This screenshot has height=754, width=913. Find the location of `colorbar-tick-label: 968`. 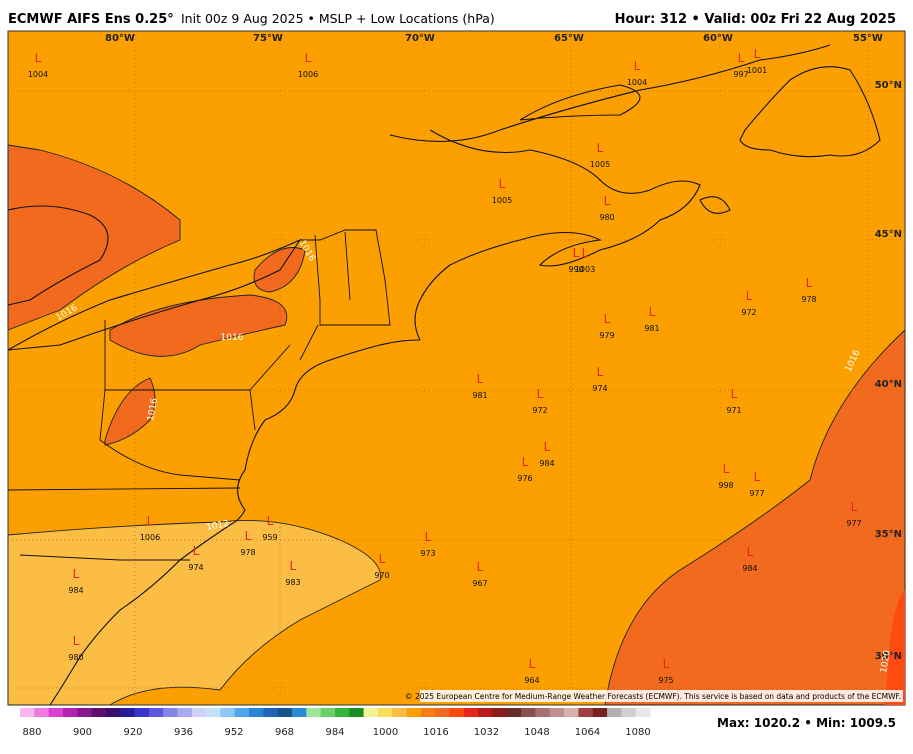

colorbar-tick-label: 968 is located at coordinates (284, 732).